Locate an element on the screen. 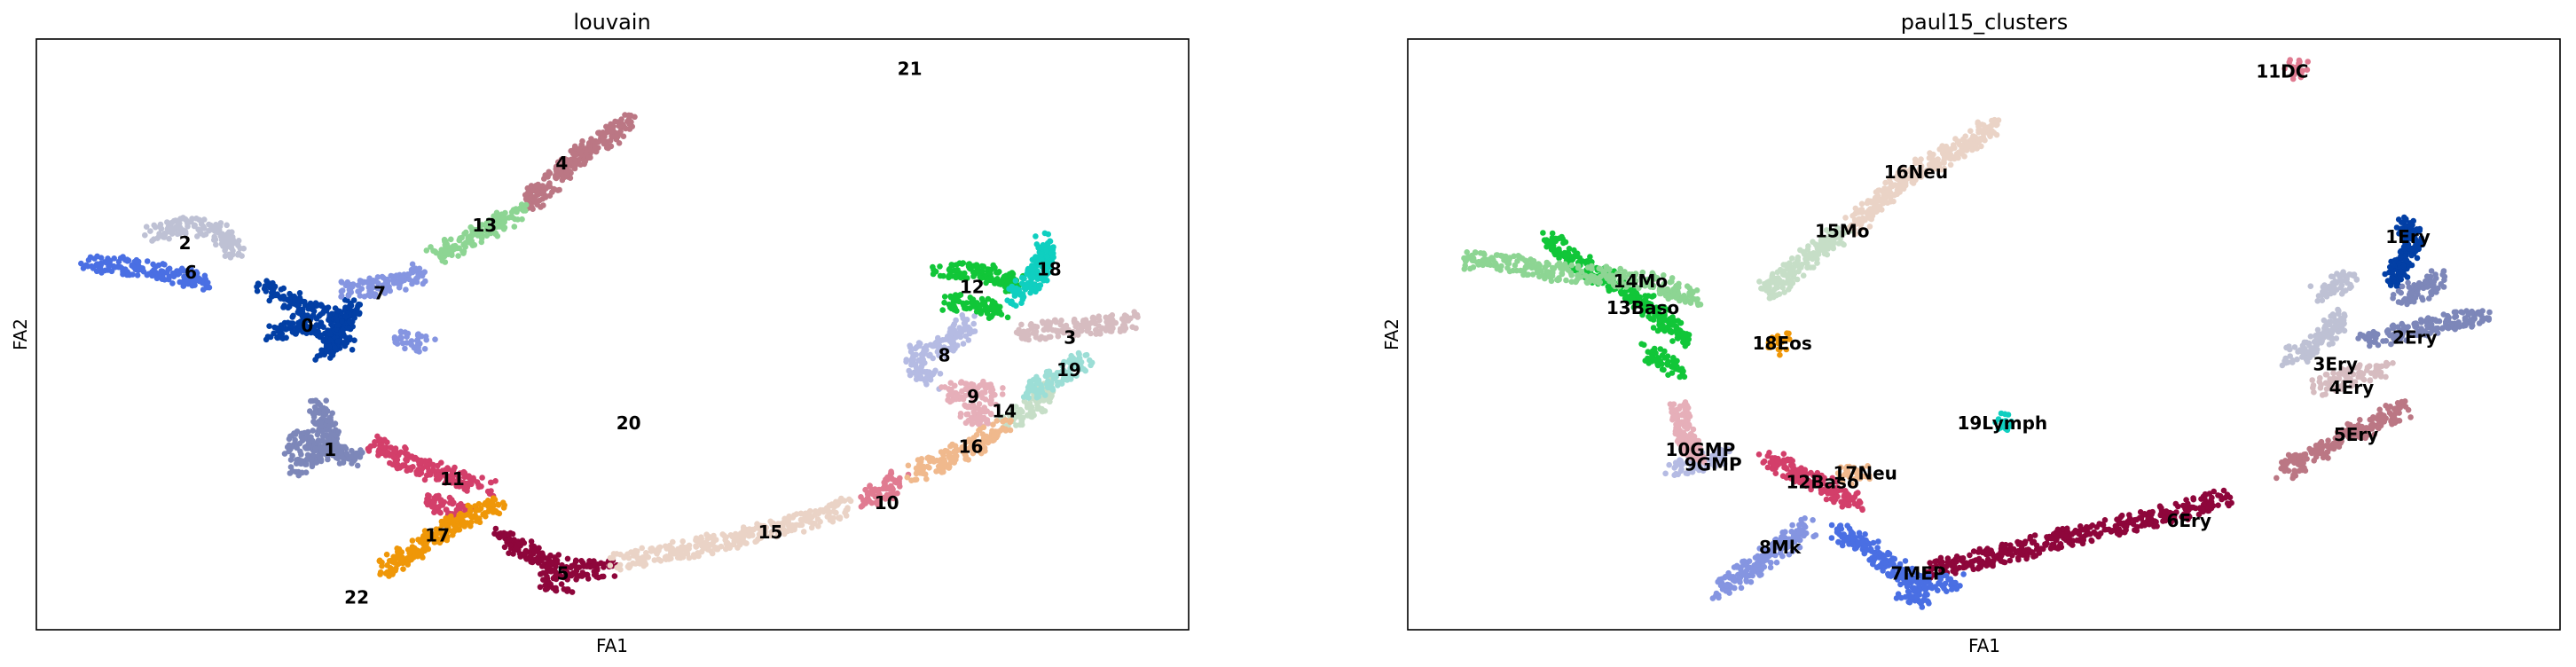 This screenshot has width=2576, height=667. louvain-ylabel: FA2 is located at coordinates (20, 334).